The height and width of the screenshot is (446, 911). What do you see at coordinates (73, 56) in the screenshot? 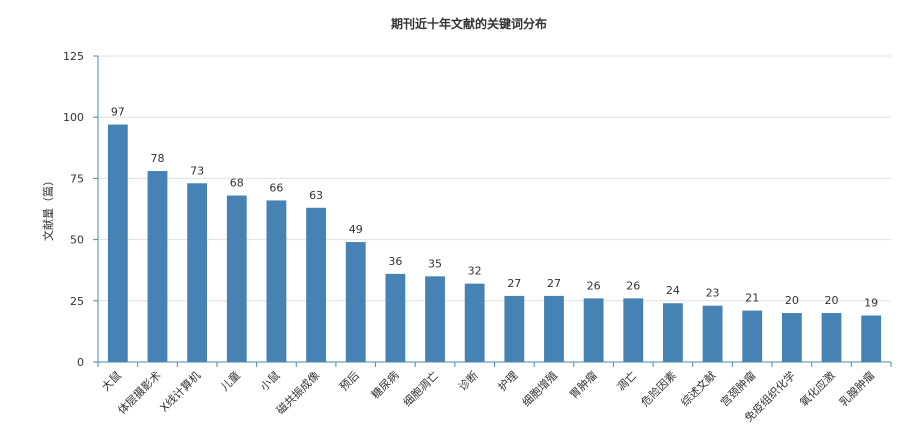
I see `y-tick-label: 125` at bounding box center [73, 56].